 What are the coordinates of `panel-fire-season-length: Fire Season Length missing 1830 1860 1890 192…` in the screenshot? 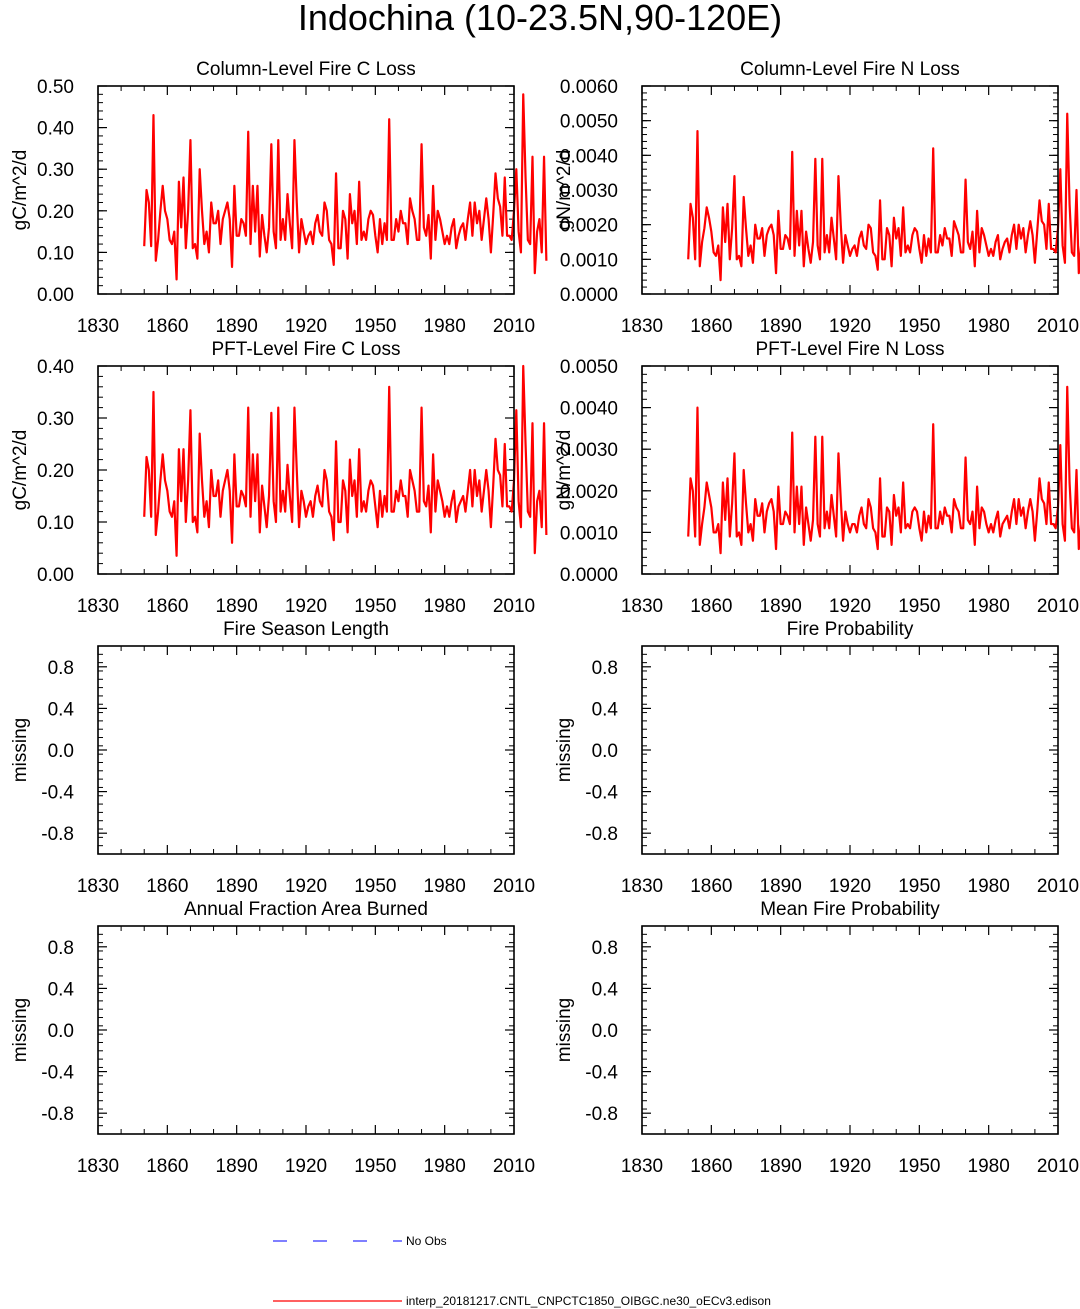 It's located at (272, 758).